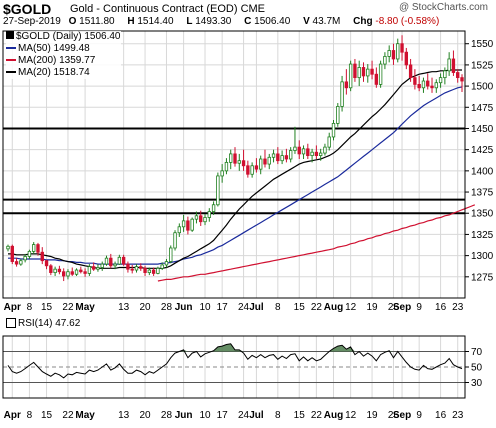 The width and height of the screenshot is (496, 428). I want to click on quote-close: C 1506.40, so click(269, 21).